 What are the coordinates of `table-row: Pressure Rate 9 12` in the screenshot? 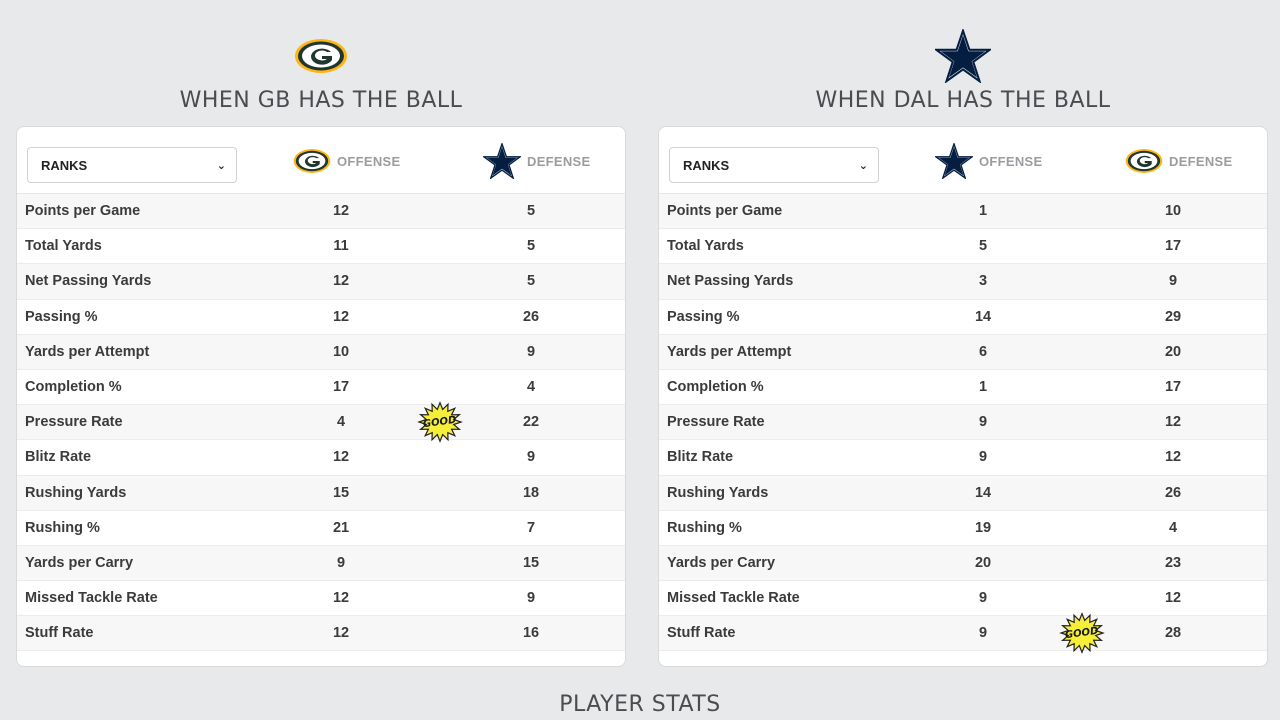 It's located at (963, 423).